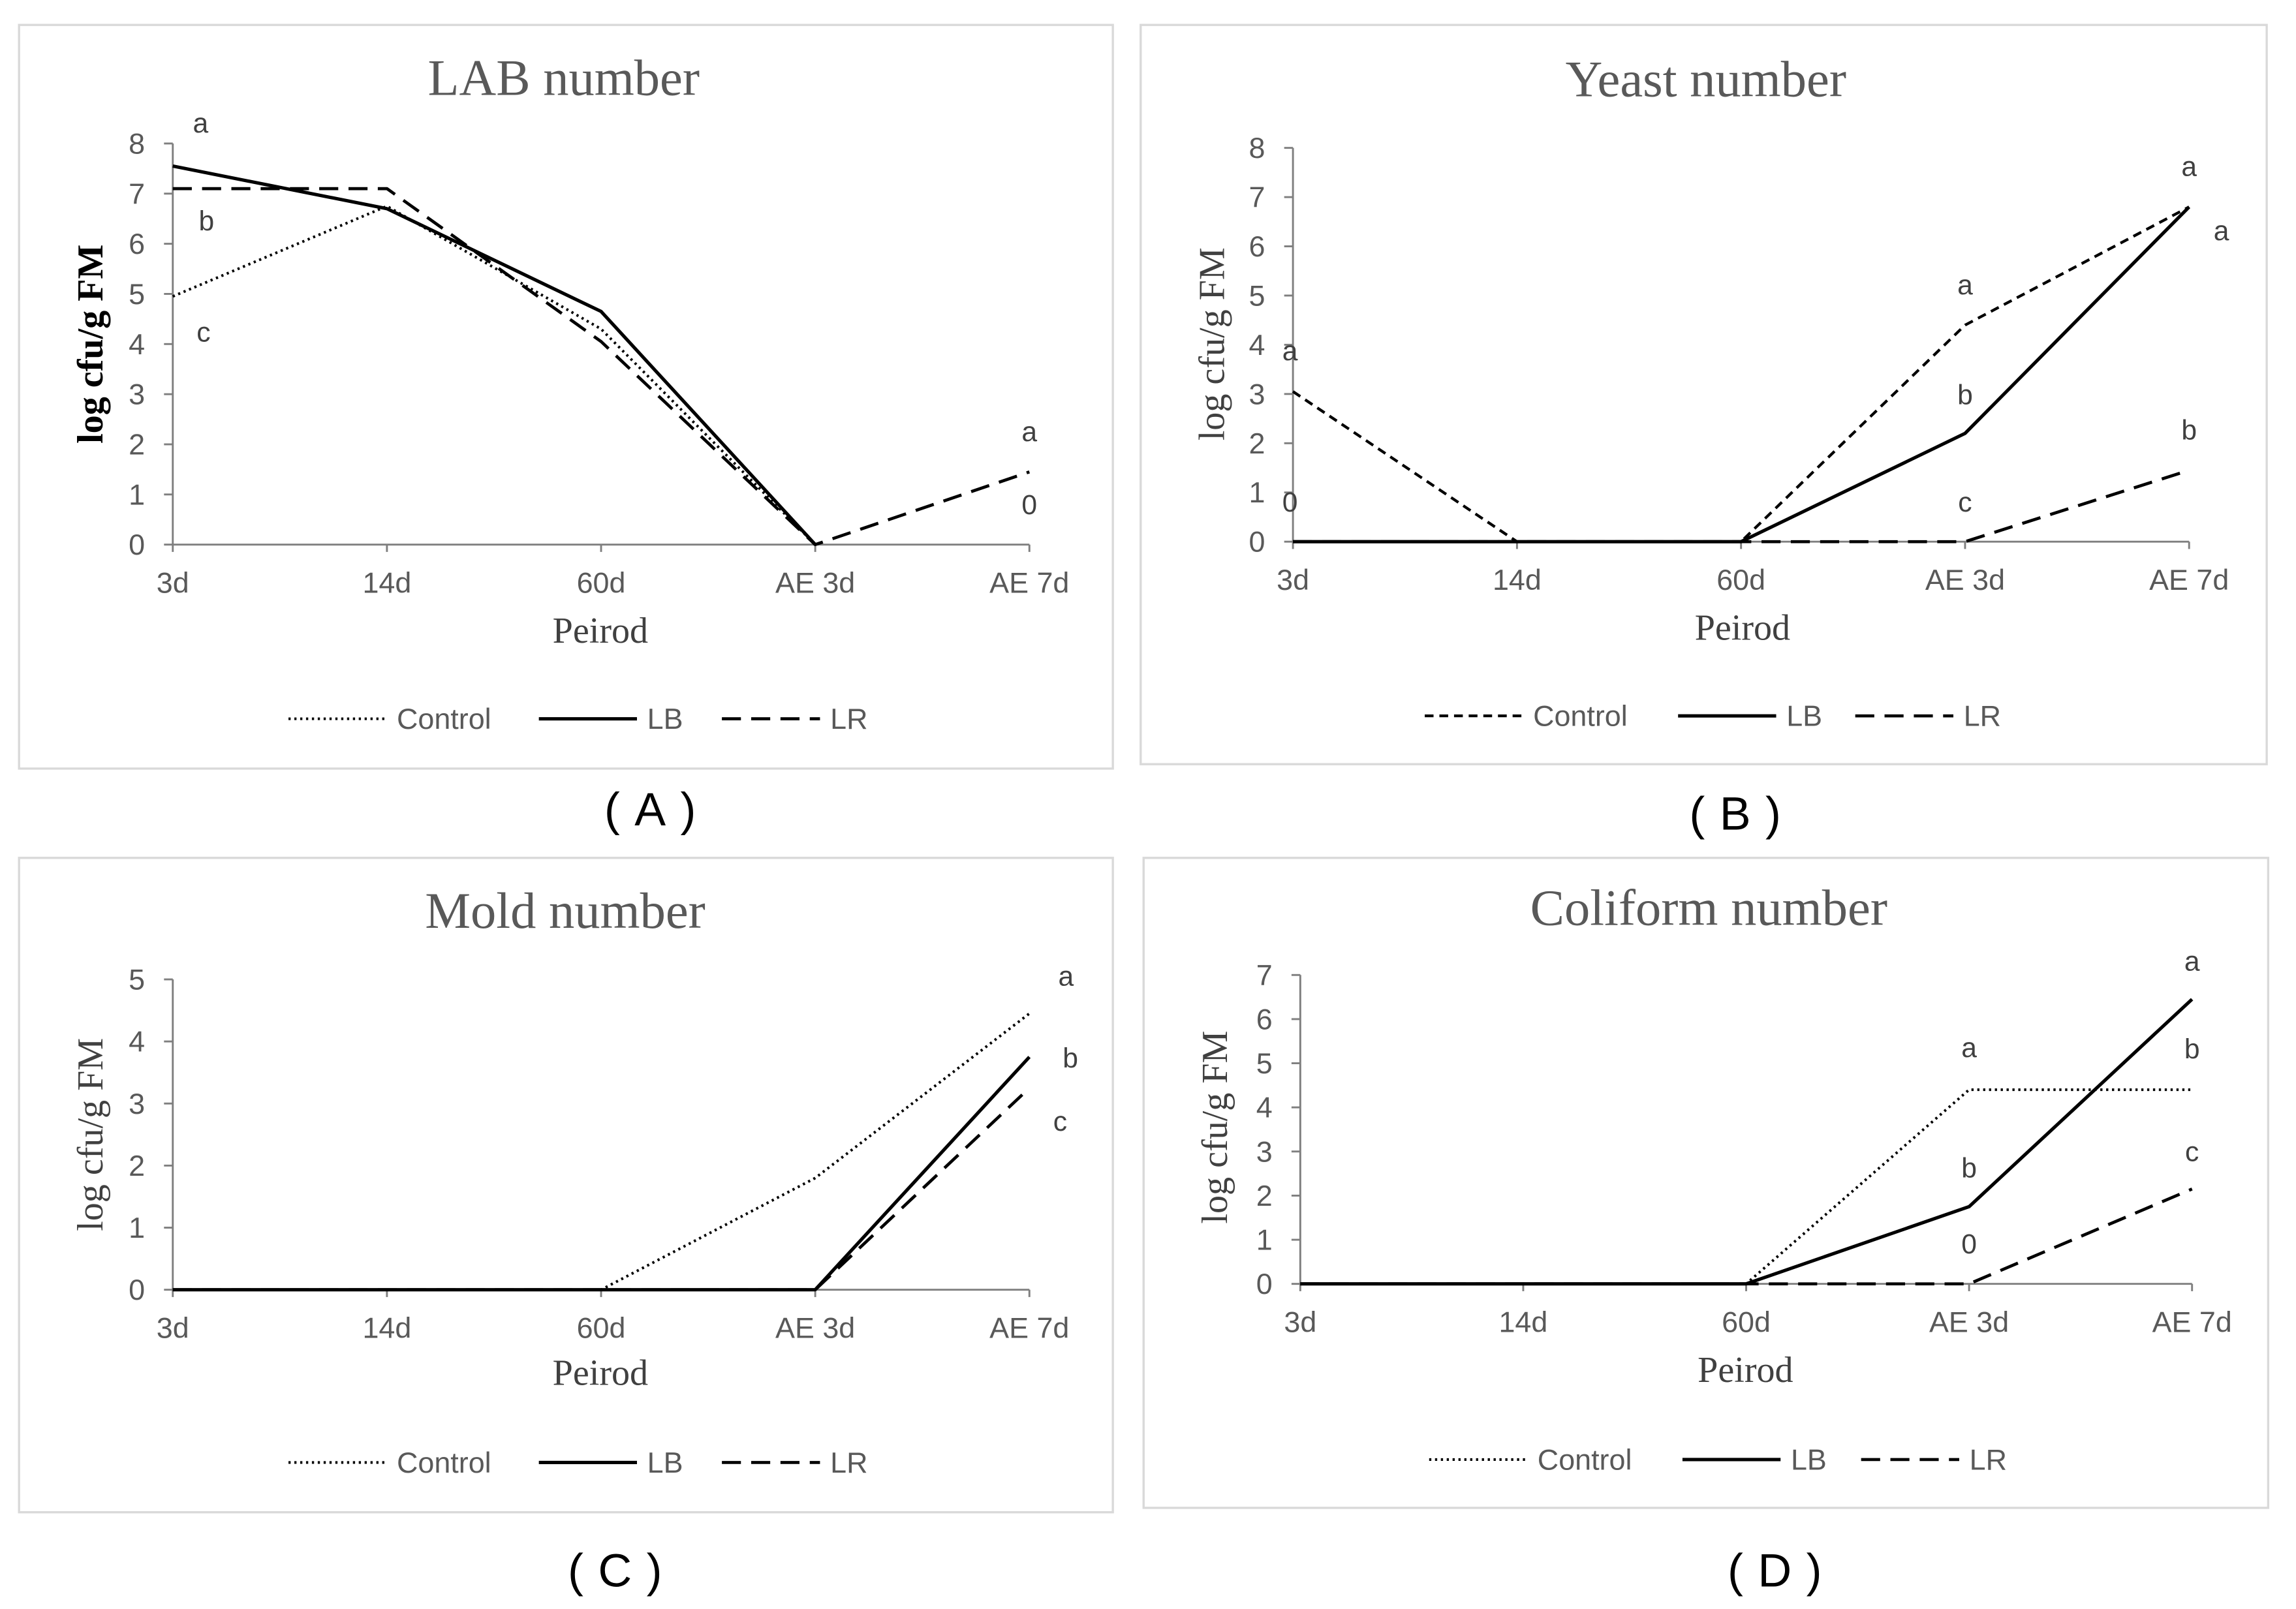  I want to click on panel-caption: (A), so click(657, 810).